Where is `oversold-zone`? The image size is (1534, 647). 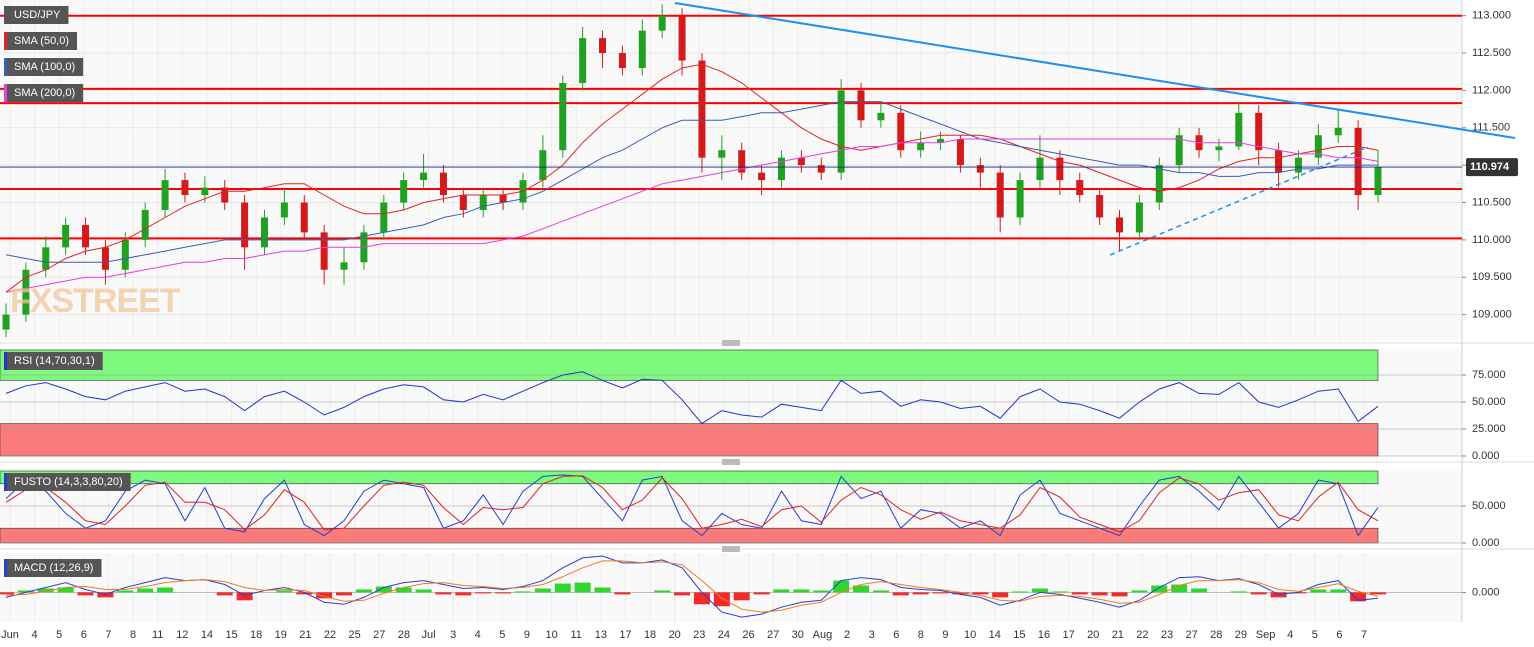 oversold-zone is located at coordinates (689, 440).